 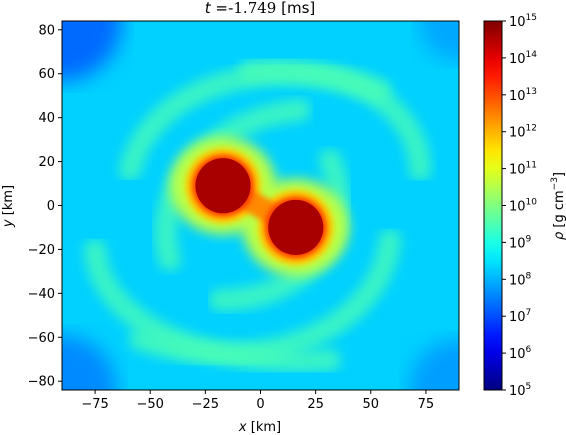 I want to click on colorbar-tick-label: 10¹², so click(x=523, y=132).